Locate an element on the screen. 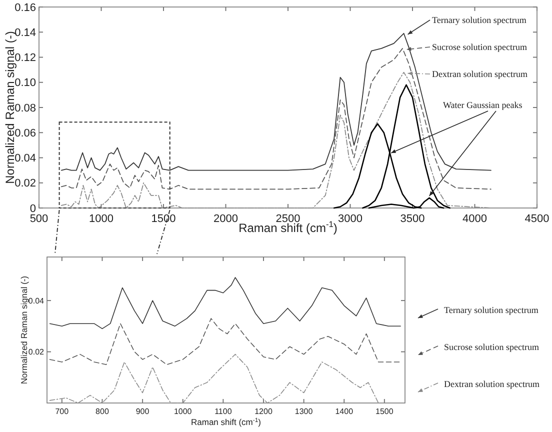  x-tick-label: 3500 is located at coordinates (412, 219).